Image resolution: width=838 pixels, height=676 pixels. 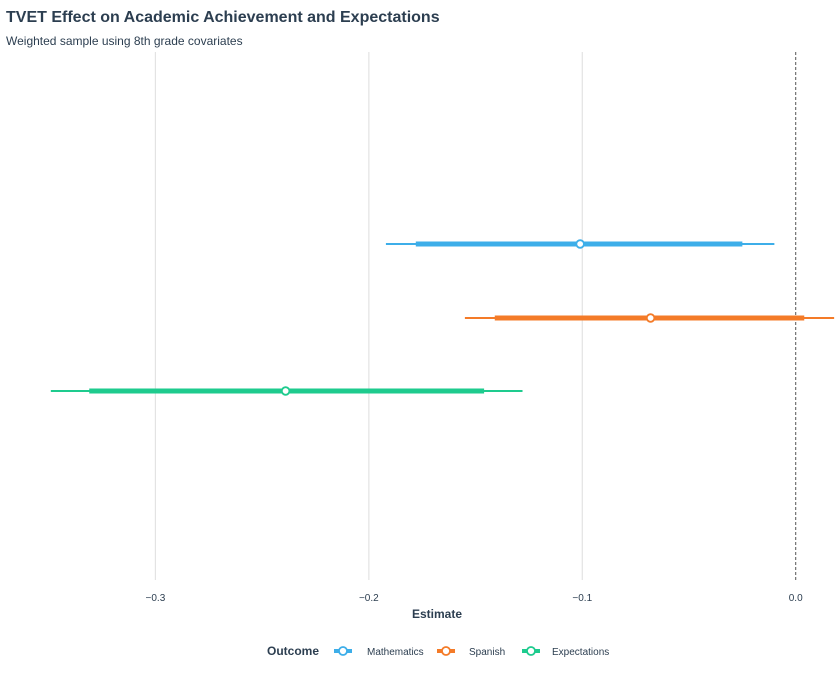 I want to click on legend-item-spanish: Spanish, so click(x=471, y=652).